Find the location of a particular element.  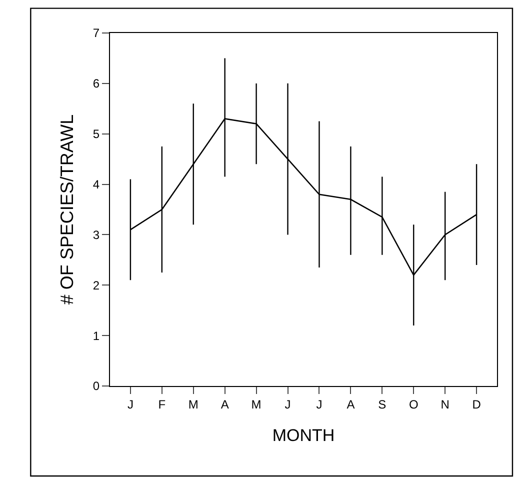

x-tick-label: N is located at coordinates (445, 405).